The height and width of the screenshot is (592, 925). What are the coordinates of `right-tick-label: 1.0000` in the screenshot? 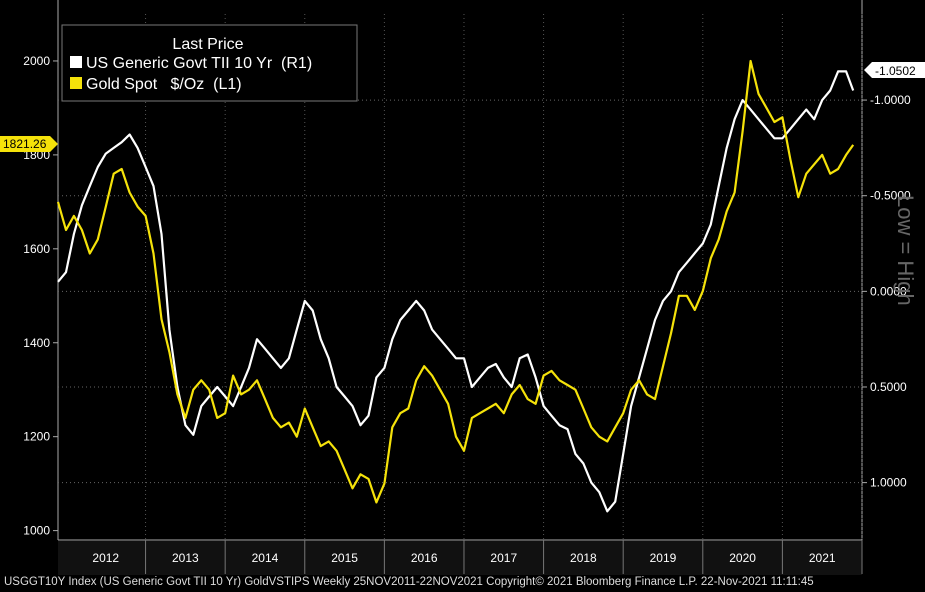 It's located at (888, 483).